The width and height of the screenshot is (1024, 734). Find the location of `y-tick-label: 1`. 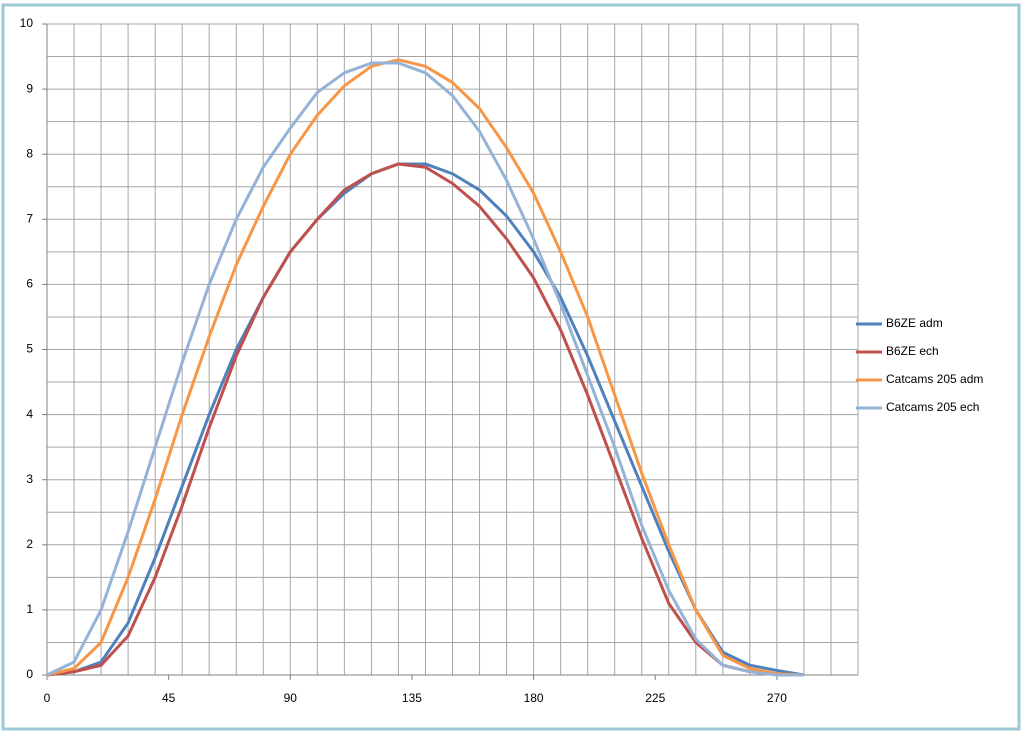

y-tick-label: 1 is located at coordinates (29, 609).